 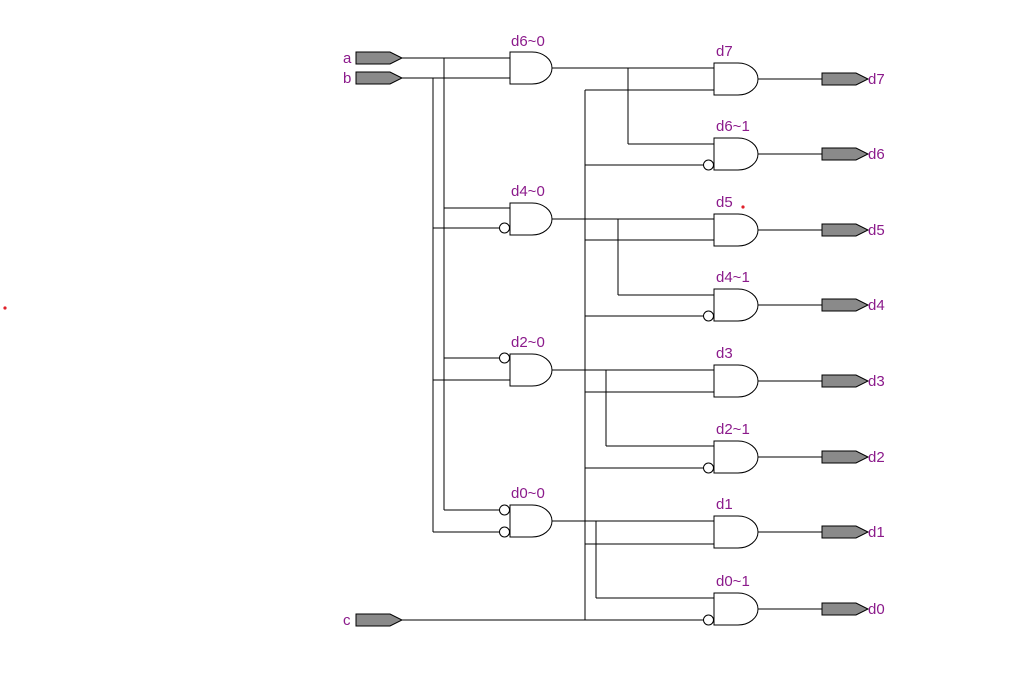 I want to click on stage1-output-wires, so click(x=633, y=333).